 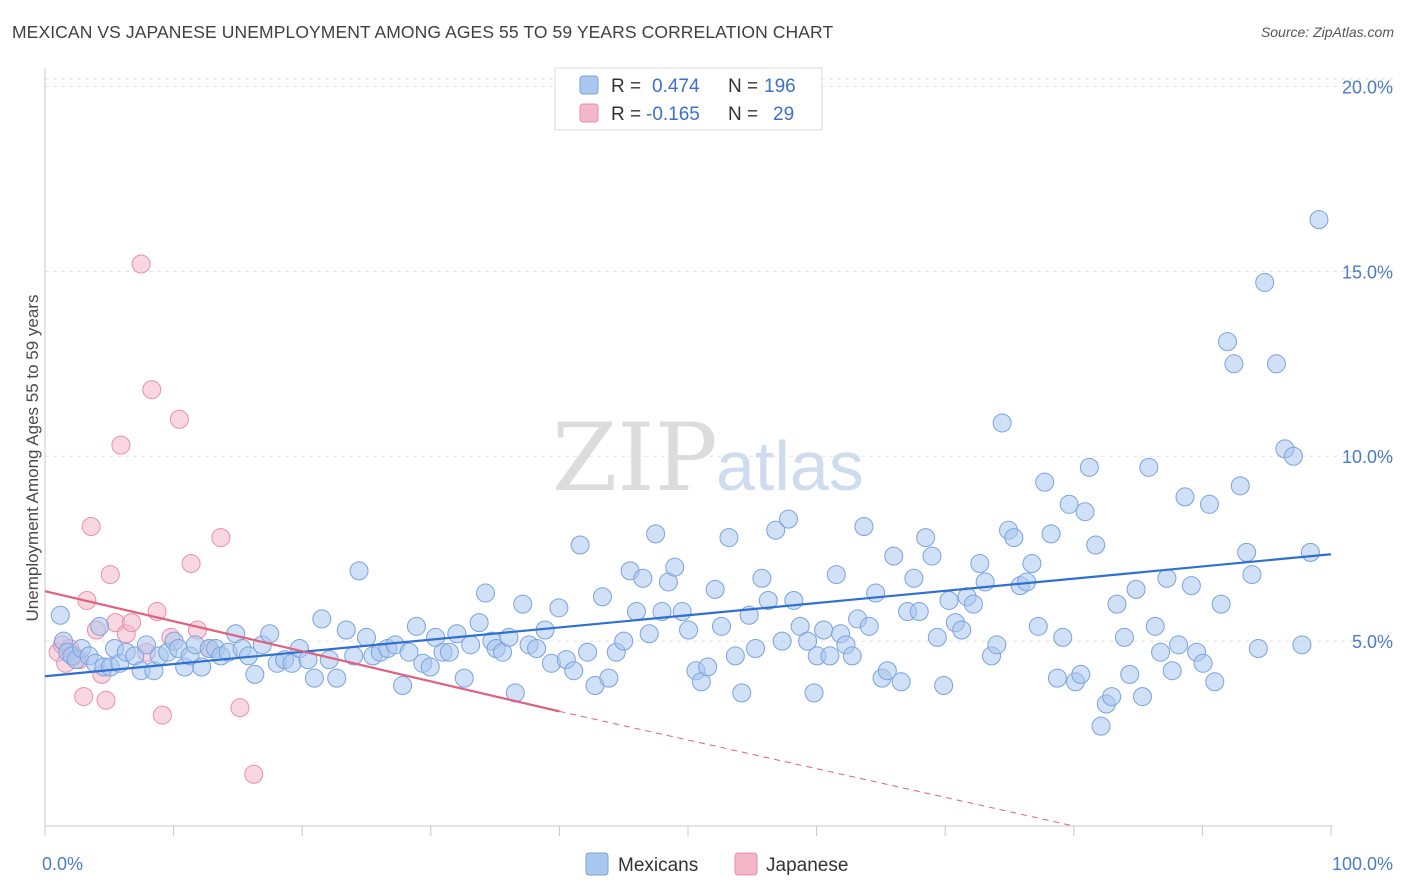 I want to click on legend-r-value-1: 0.474, so click(x=676, y=86).